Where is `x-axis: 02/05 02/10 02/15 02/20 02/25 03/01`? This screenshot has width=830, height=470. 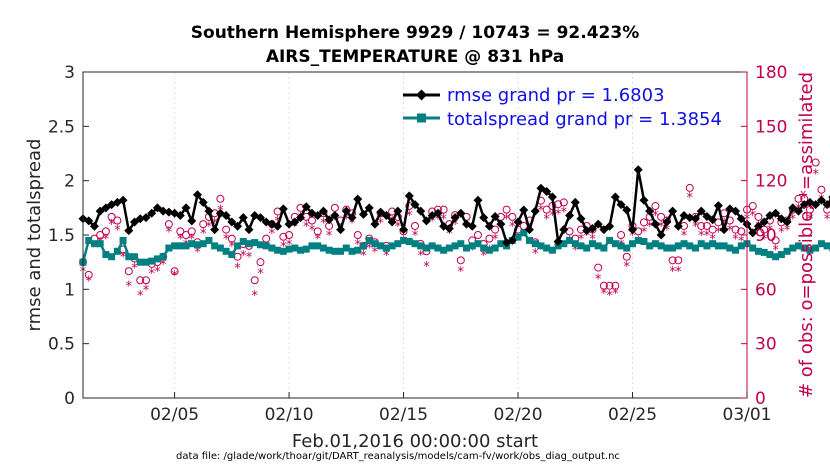
x-axis: 02/05 02/10 02/15 02/20 02/25 03/01 is located at coordinates (461, 408).